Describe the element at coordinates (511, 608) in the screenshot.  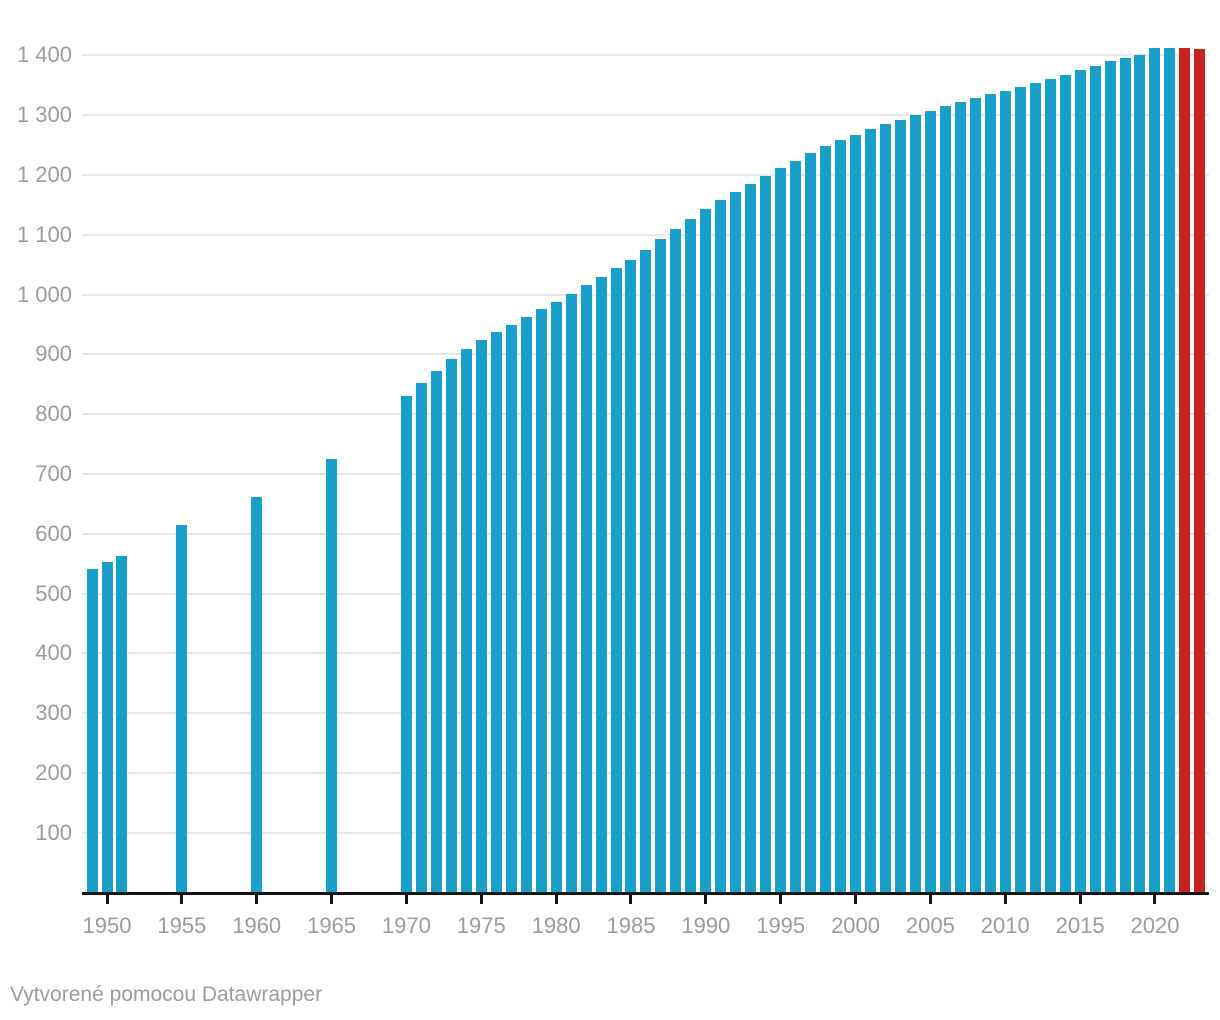
I see `bar-1977` at that location.